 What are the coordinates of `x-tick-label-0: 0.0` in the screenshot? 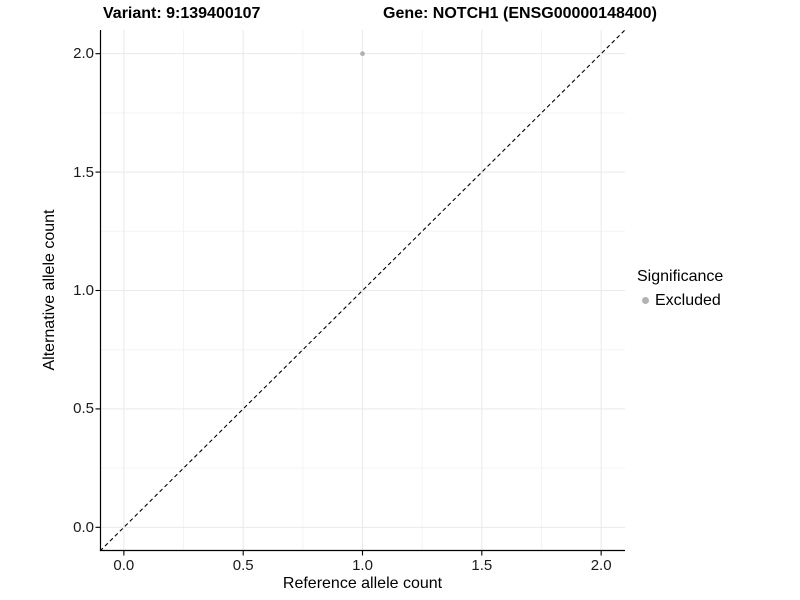 It's located at (124, 565).